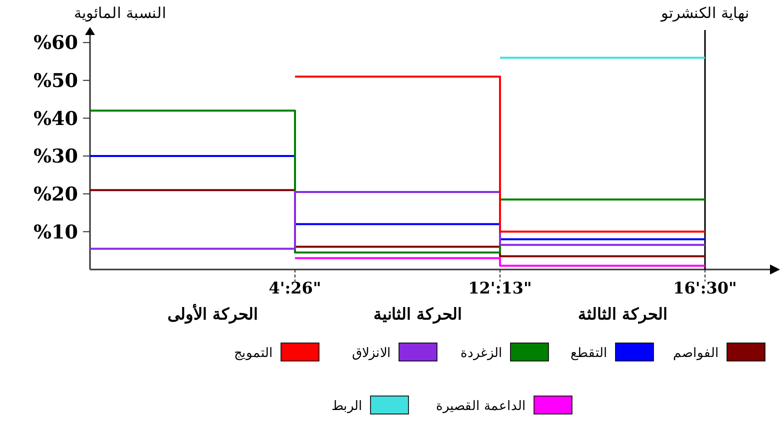 The image size is (782, 425). I want to click on x-tick-label: 16':30", so click(705, 288).